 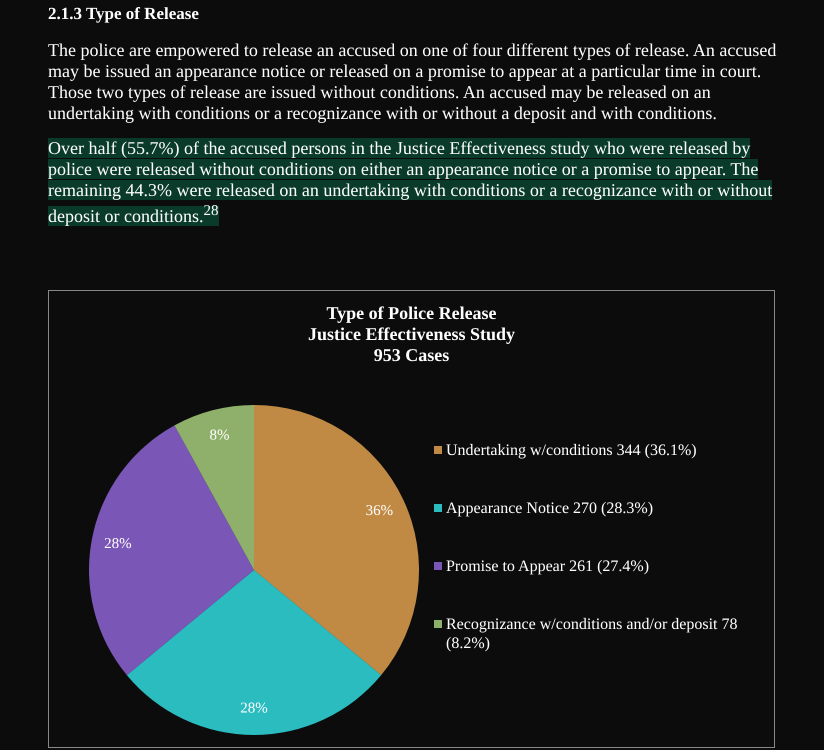 I want to click on text: 2.1.3 Type of Release, so click(x=124, y=14).